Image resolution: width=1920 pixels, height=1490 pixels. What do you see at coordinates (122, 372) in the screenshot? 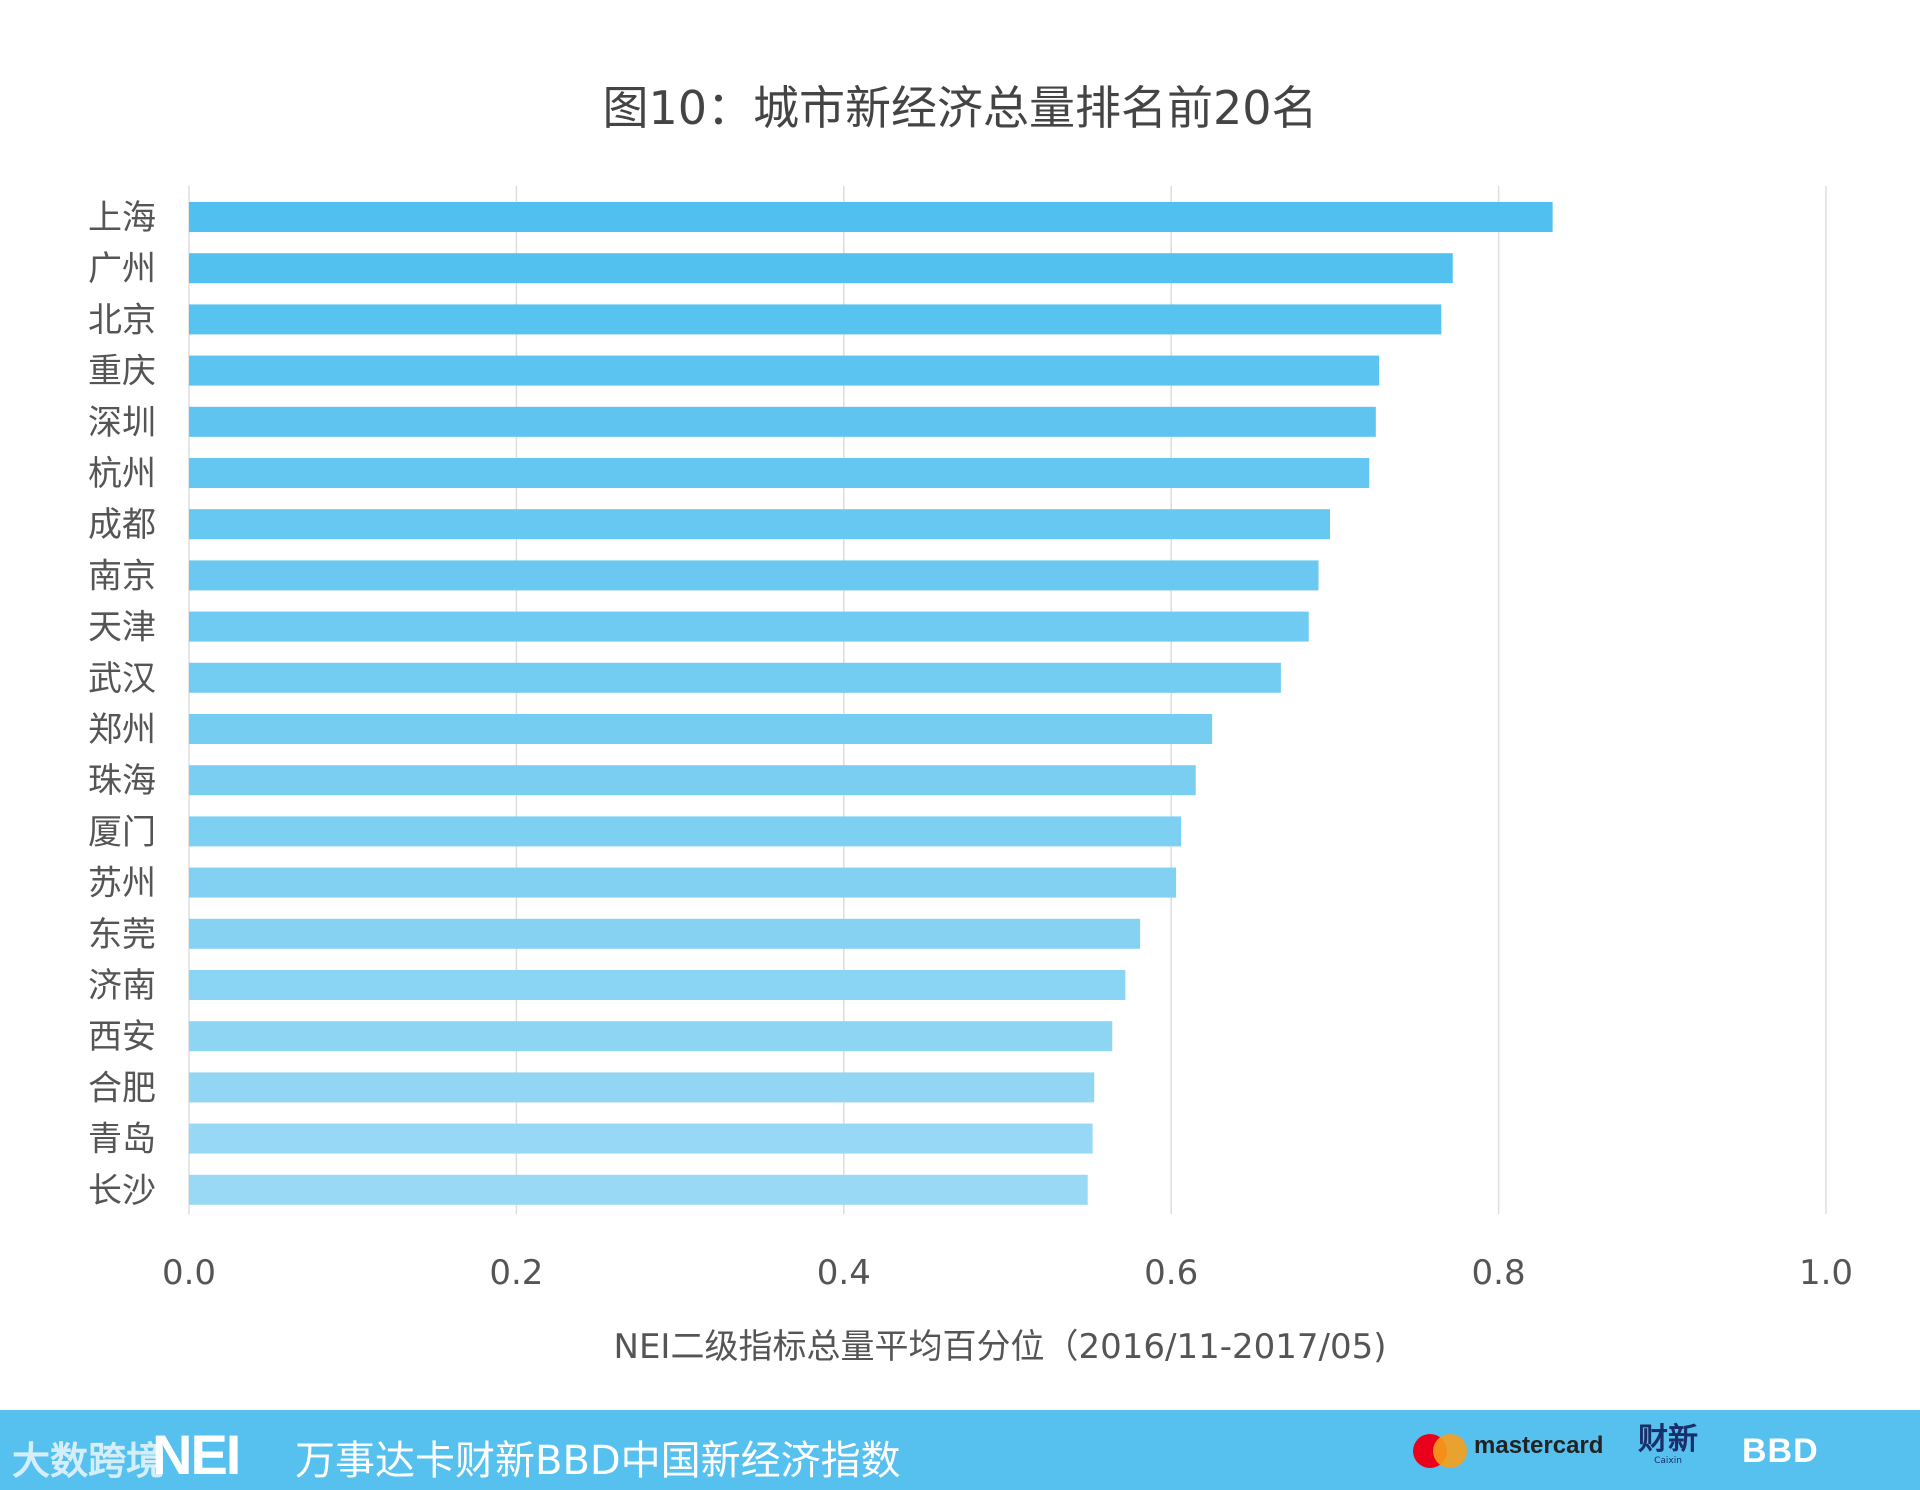
I see `category-label: 重庆` at bounding box center [122, 372].